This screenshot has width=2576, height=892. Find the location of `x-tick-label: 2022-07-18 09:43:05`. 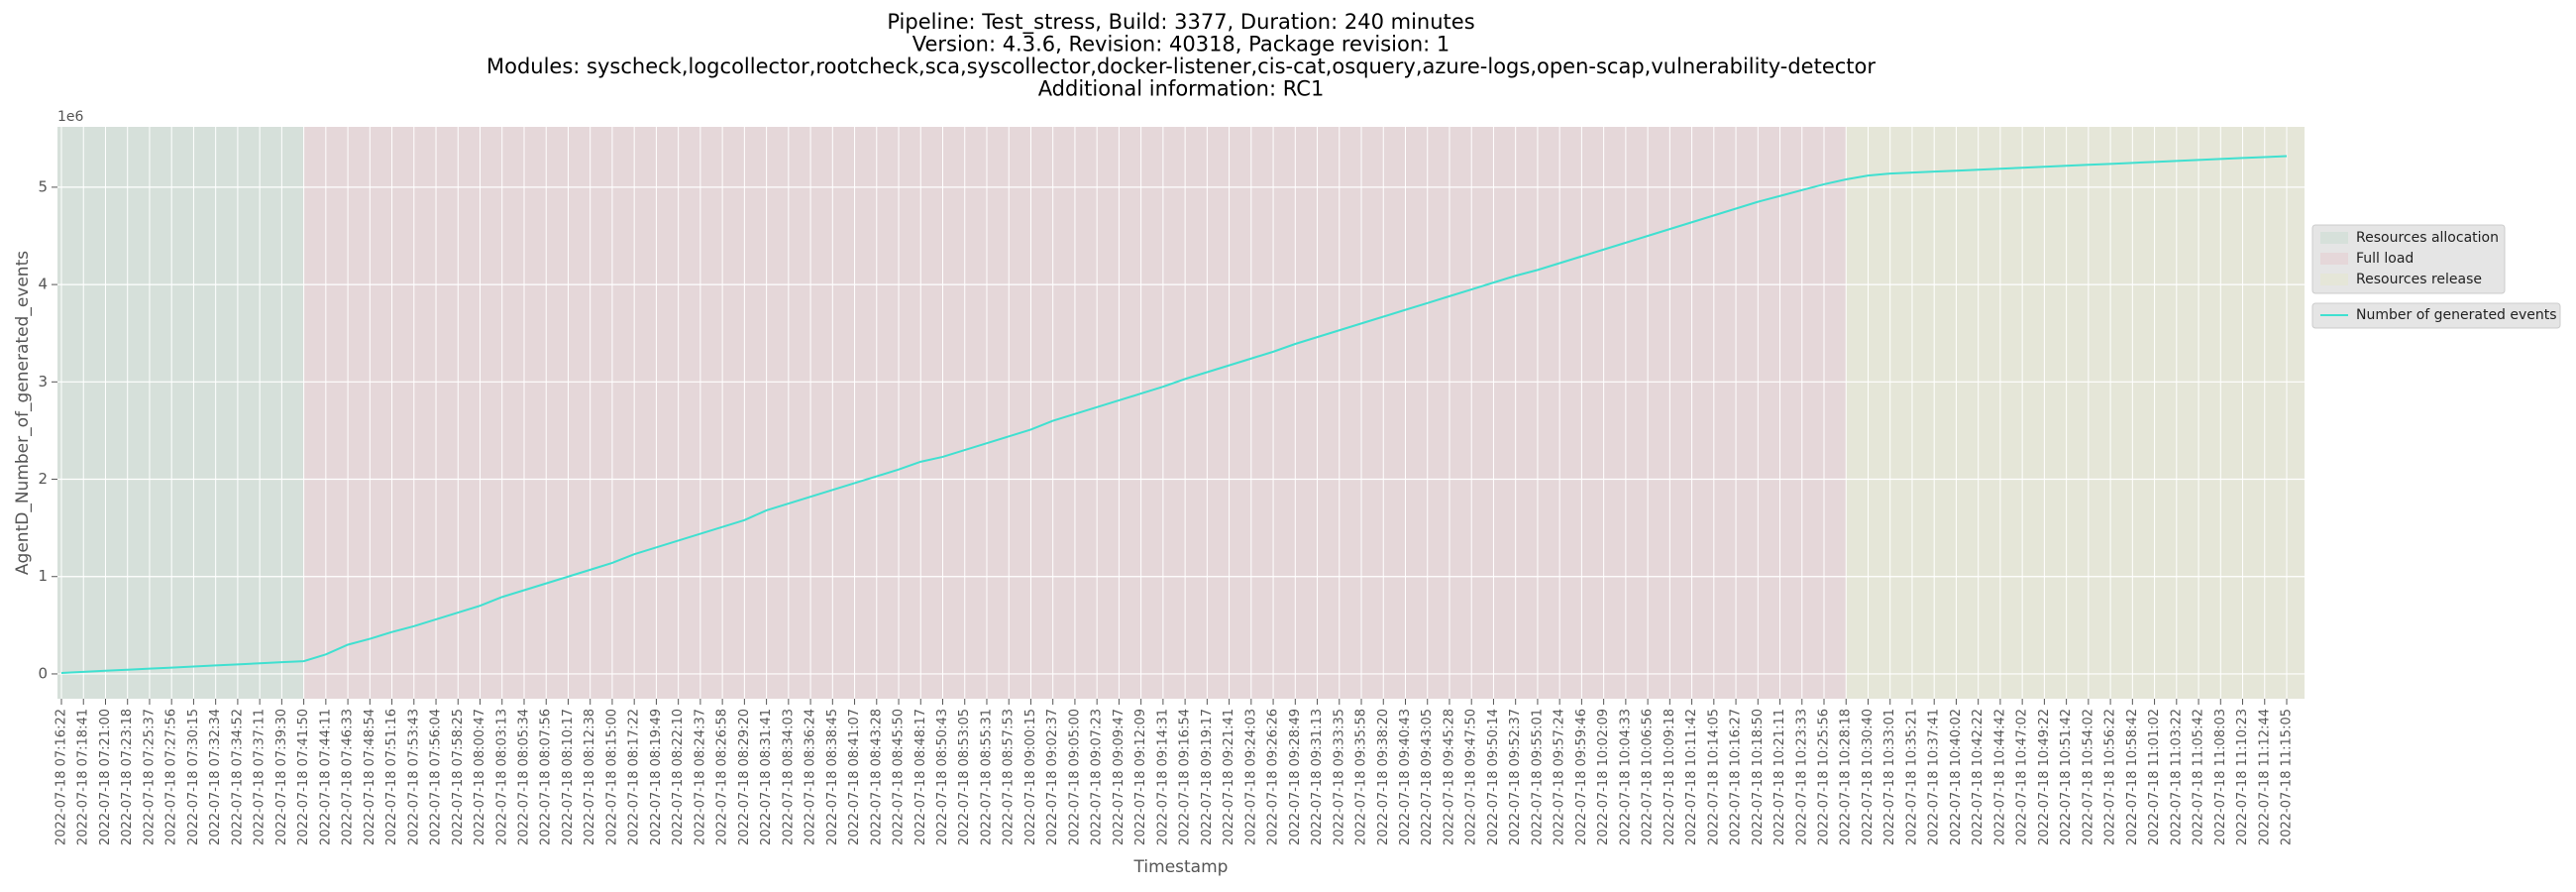

x-tick-label: 2022-07-18 09:43:05 is located at coordinates (1427, 777).